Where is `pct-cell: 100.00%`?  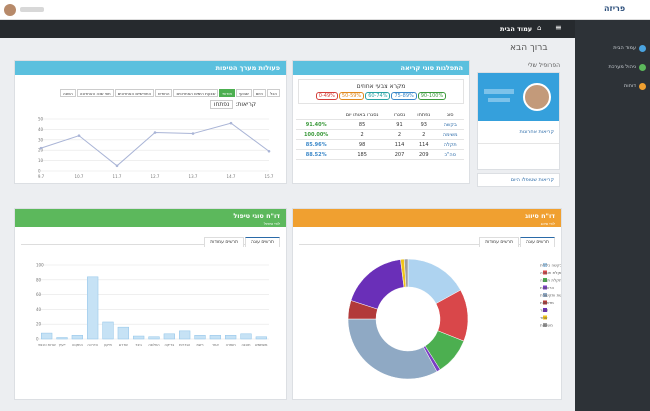
pct-cell: 100.00% is located at coordinates (316, 134).